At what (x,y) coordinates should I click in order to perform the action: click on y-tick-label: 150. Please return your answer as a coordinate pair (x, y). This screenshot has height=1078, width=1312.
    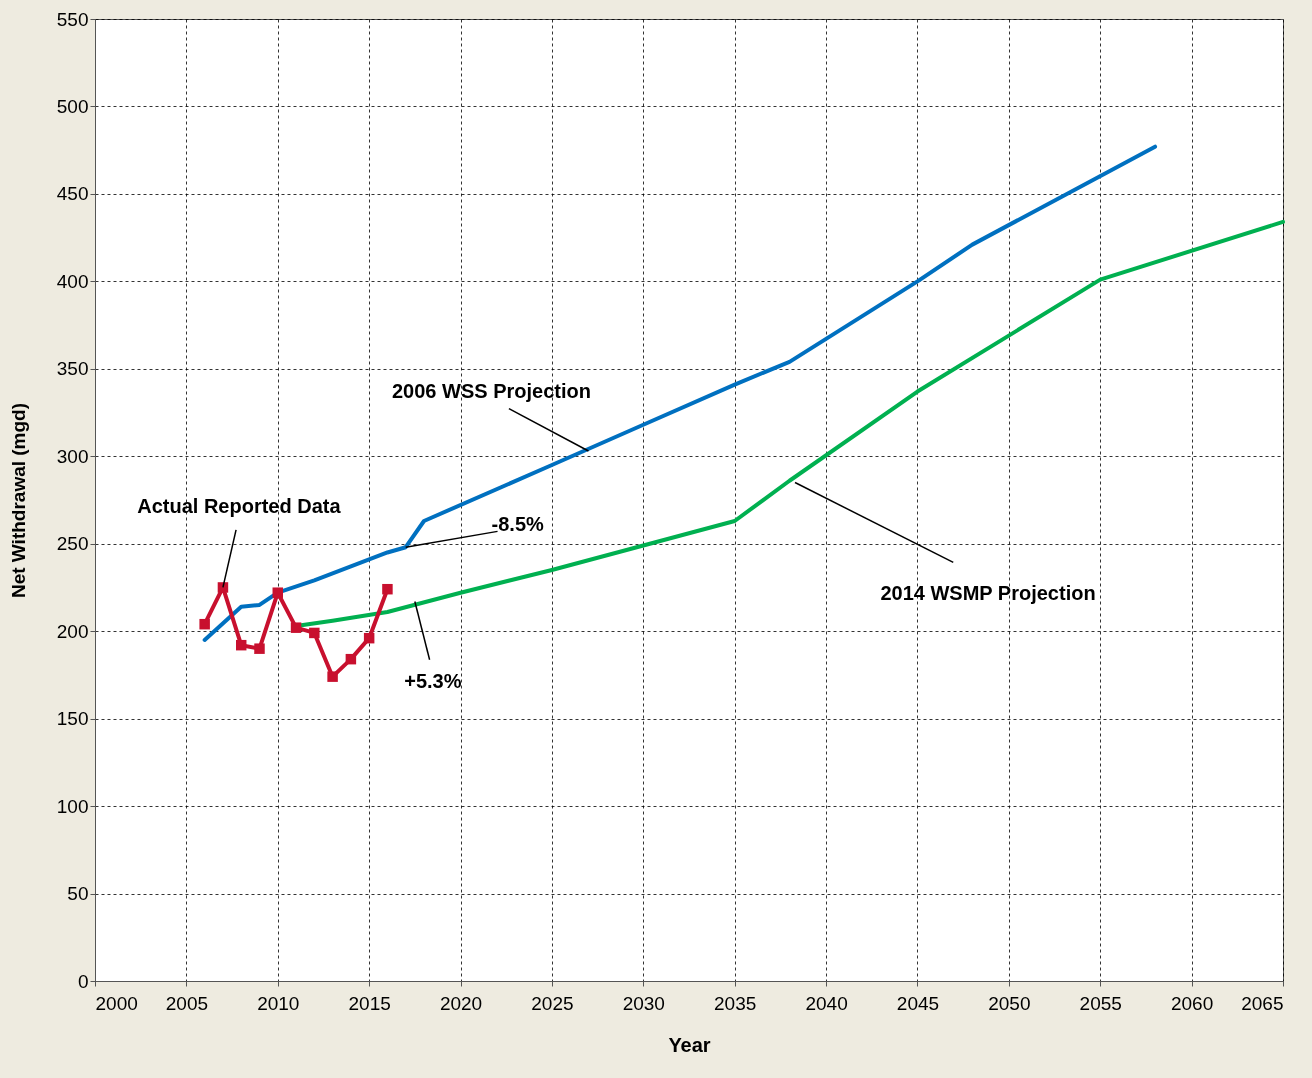
    Looking at the image, I should click on (72, 719).